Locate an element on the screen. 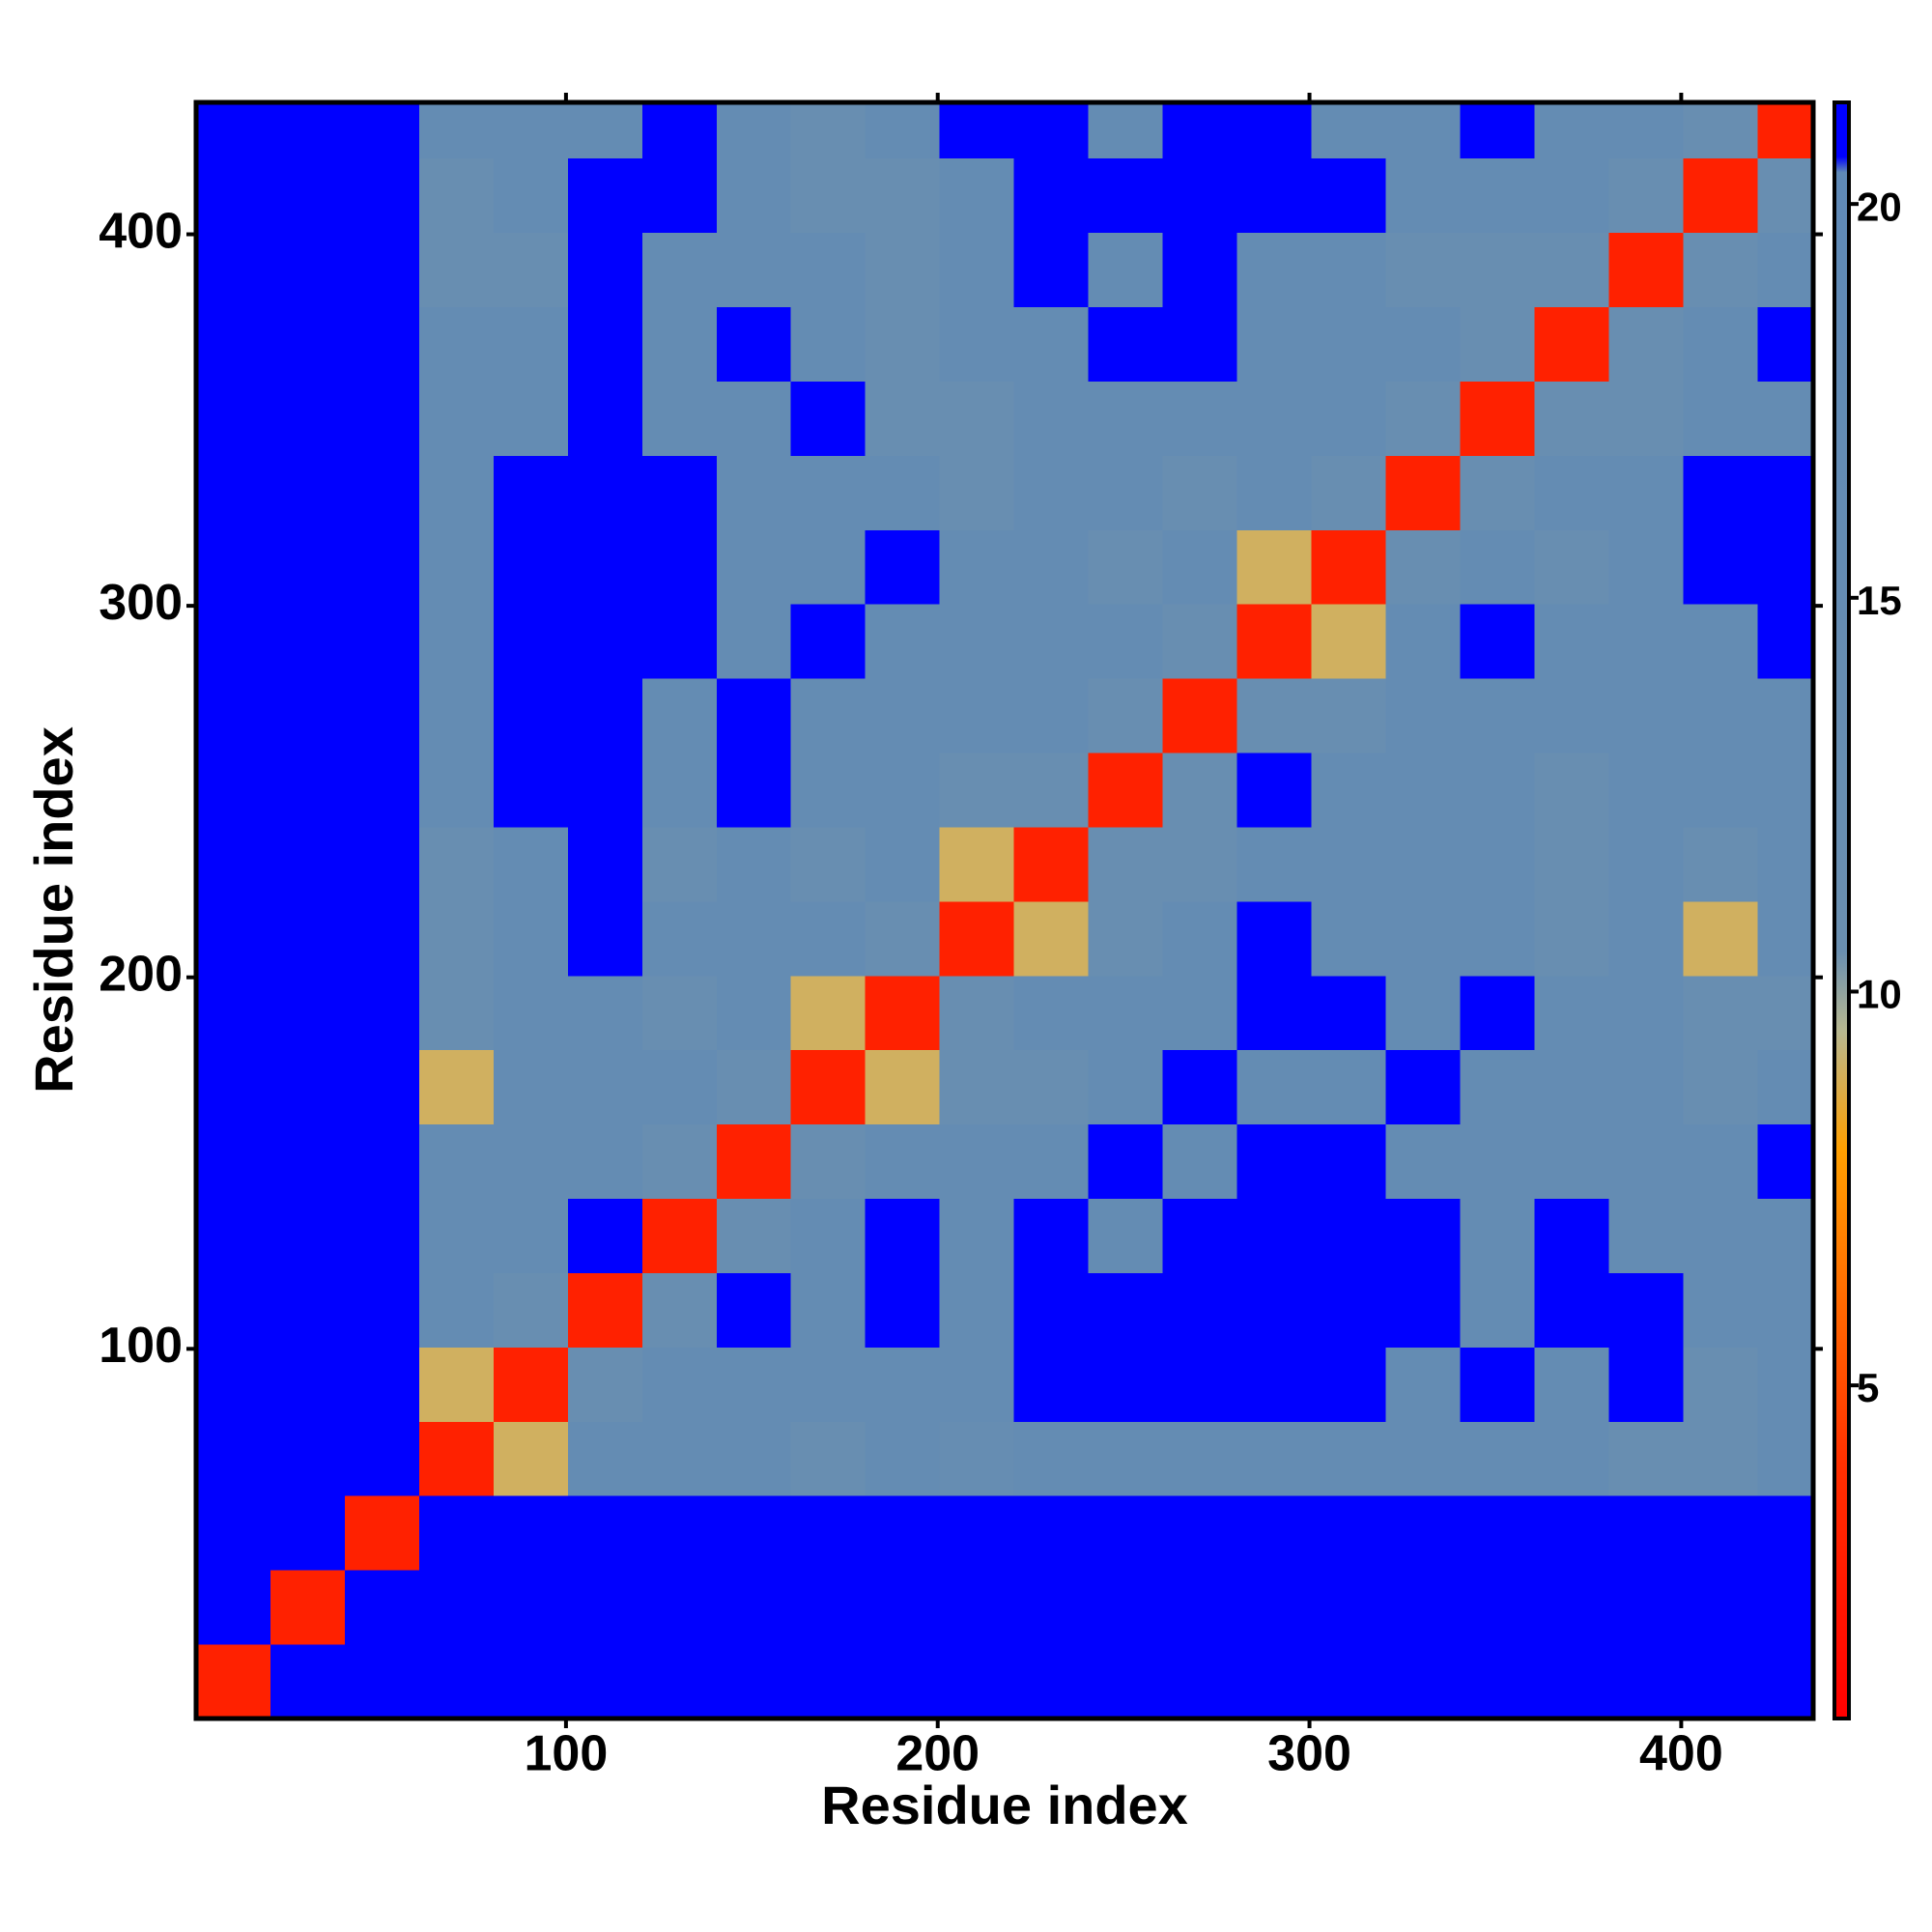 Image resolution: width=1932 pixels, height=1932 pixels. x-tick-label: 100 is located at coordinates (567, 1754).